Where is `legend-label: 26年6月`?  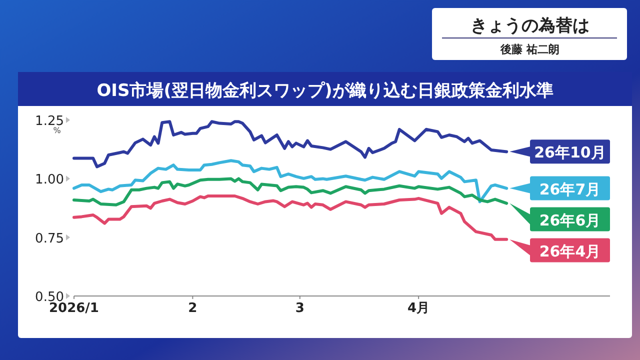 legend-label: 26年6月 is located at coordinates (570, 220).